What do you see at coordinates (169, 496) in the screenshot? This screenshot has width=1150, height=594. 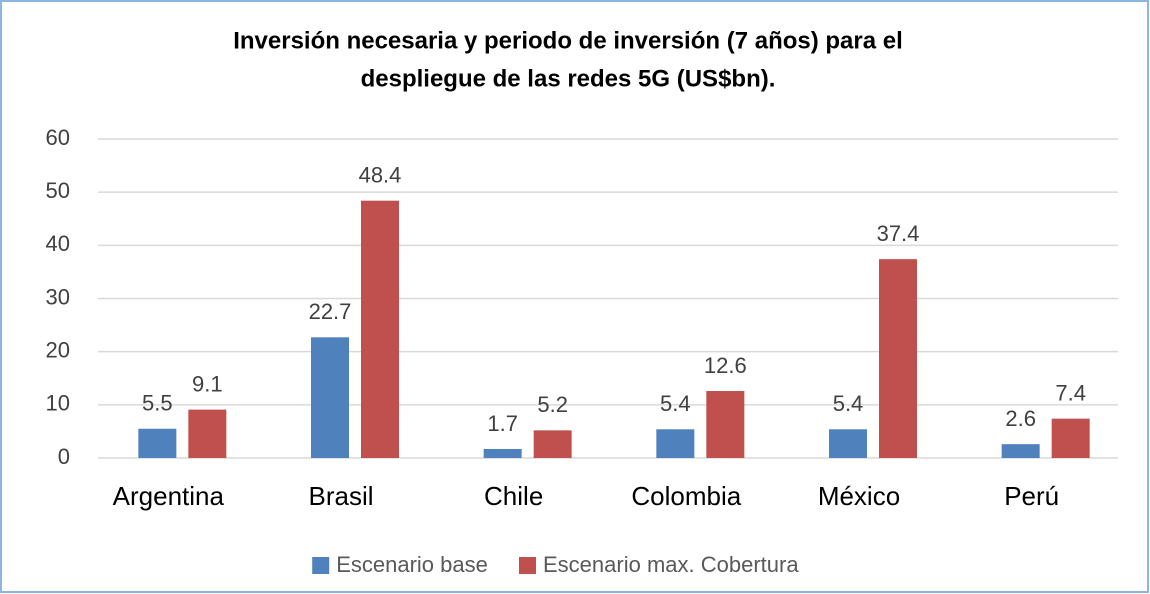 I see `x-tick-label: Argentina` at bounding box center [169, 496].